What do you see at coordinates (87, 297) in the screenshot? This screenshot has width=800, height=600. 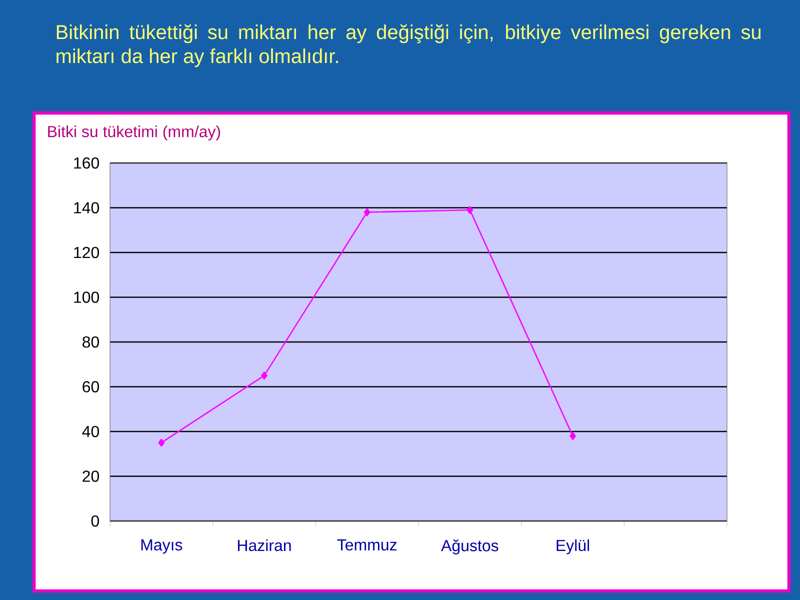 I see `y-tick-label: 100` at bounding box center [87, 297].